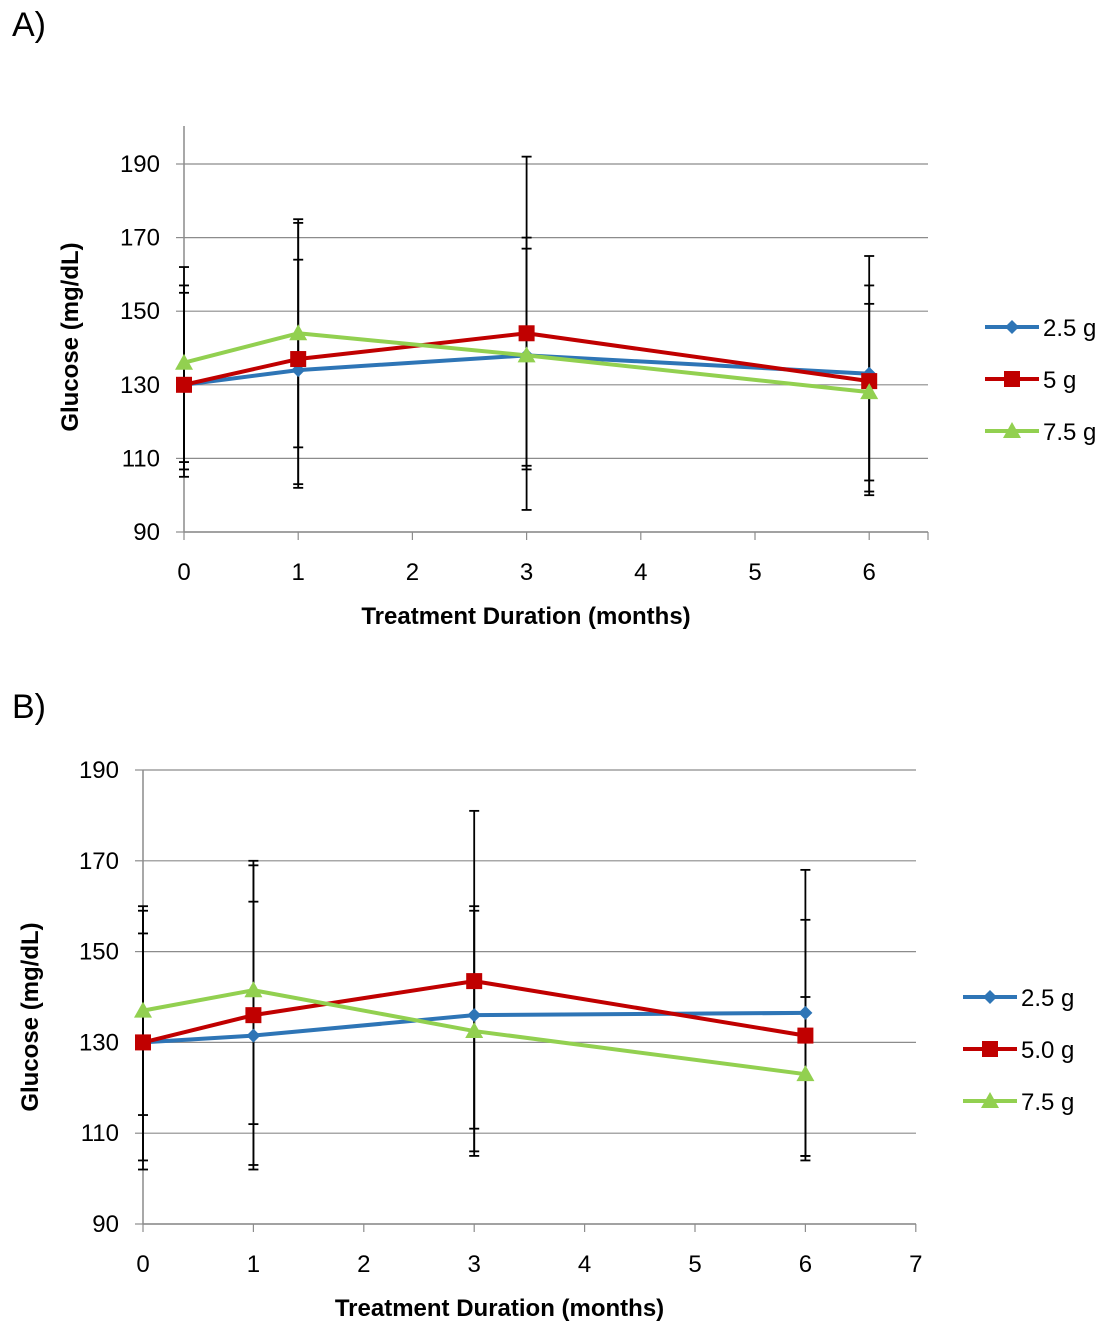  Describe the element at coordinates (1047, 1050) in the screenshot. I see `legend-label: 5.0 g` at that location.